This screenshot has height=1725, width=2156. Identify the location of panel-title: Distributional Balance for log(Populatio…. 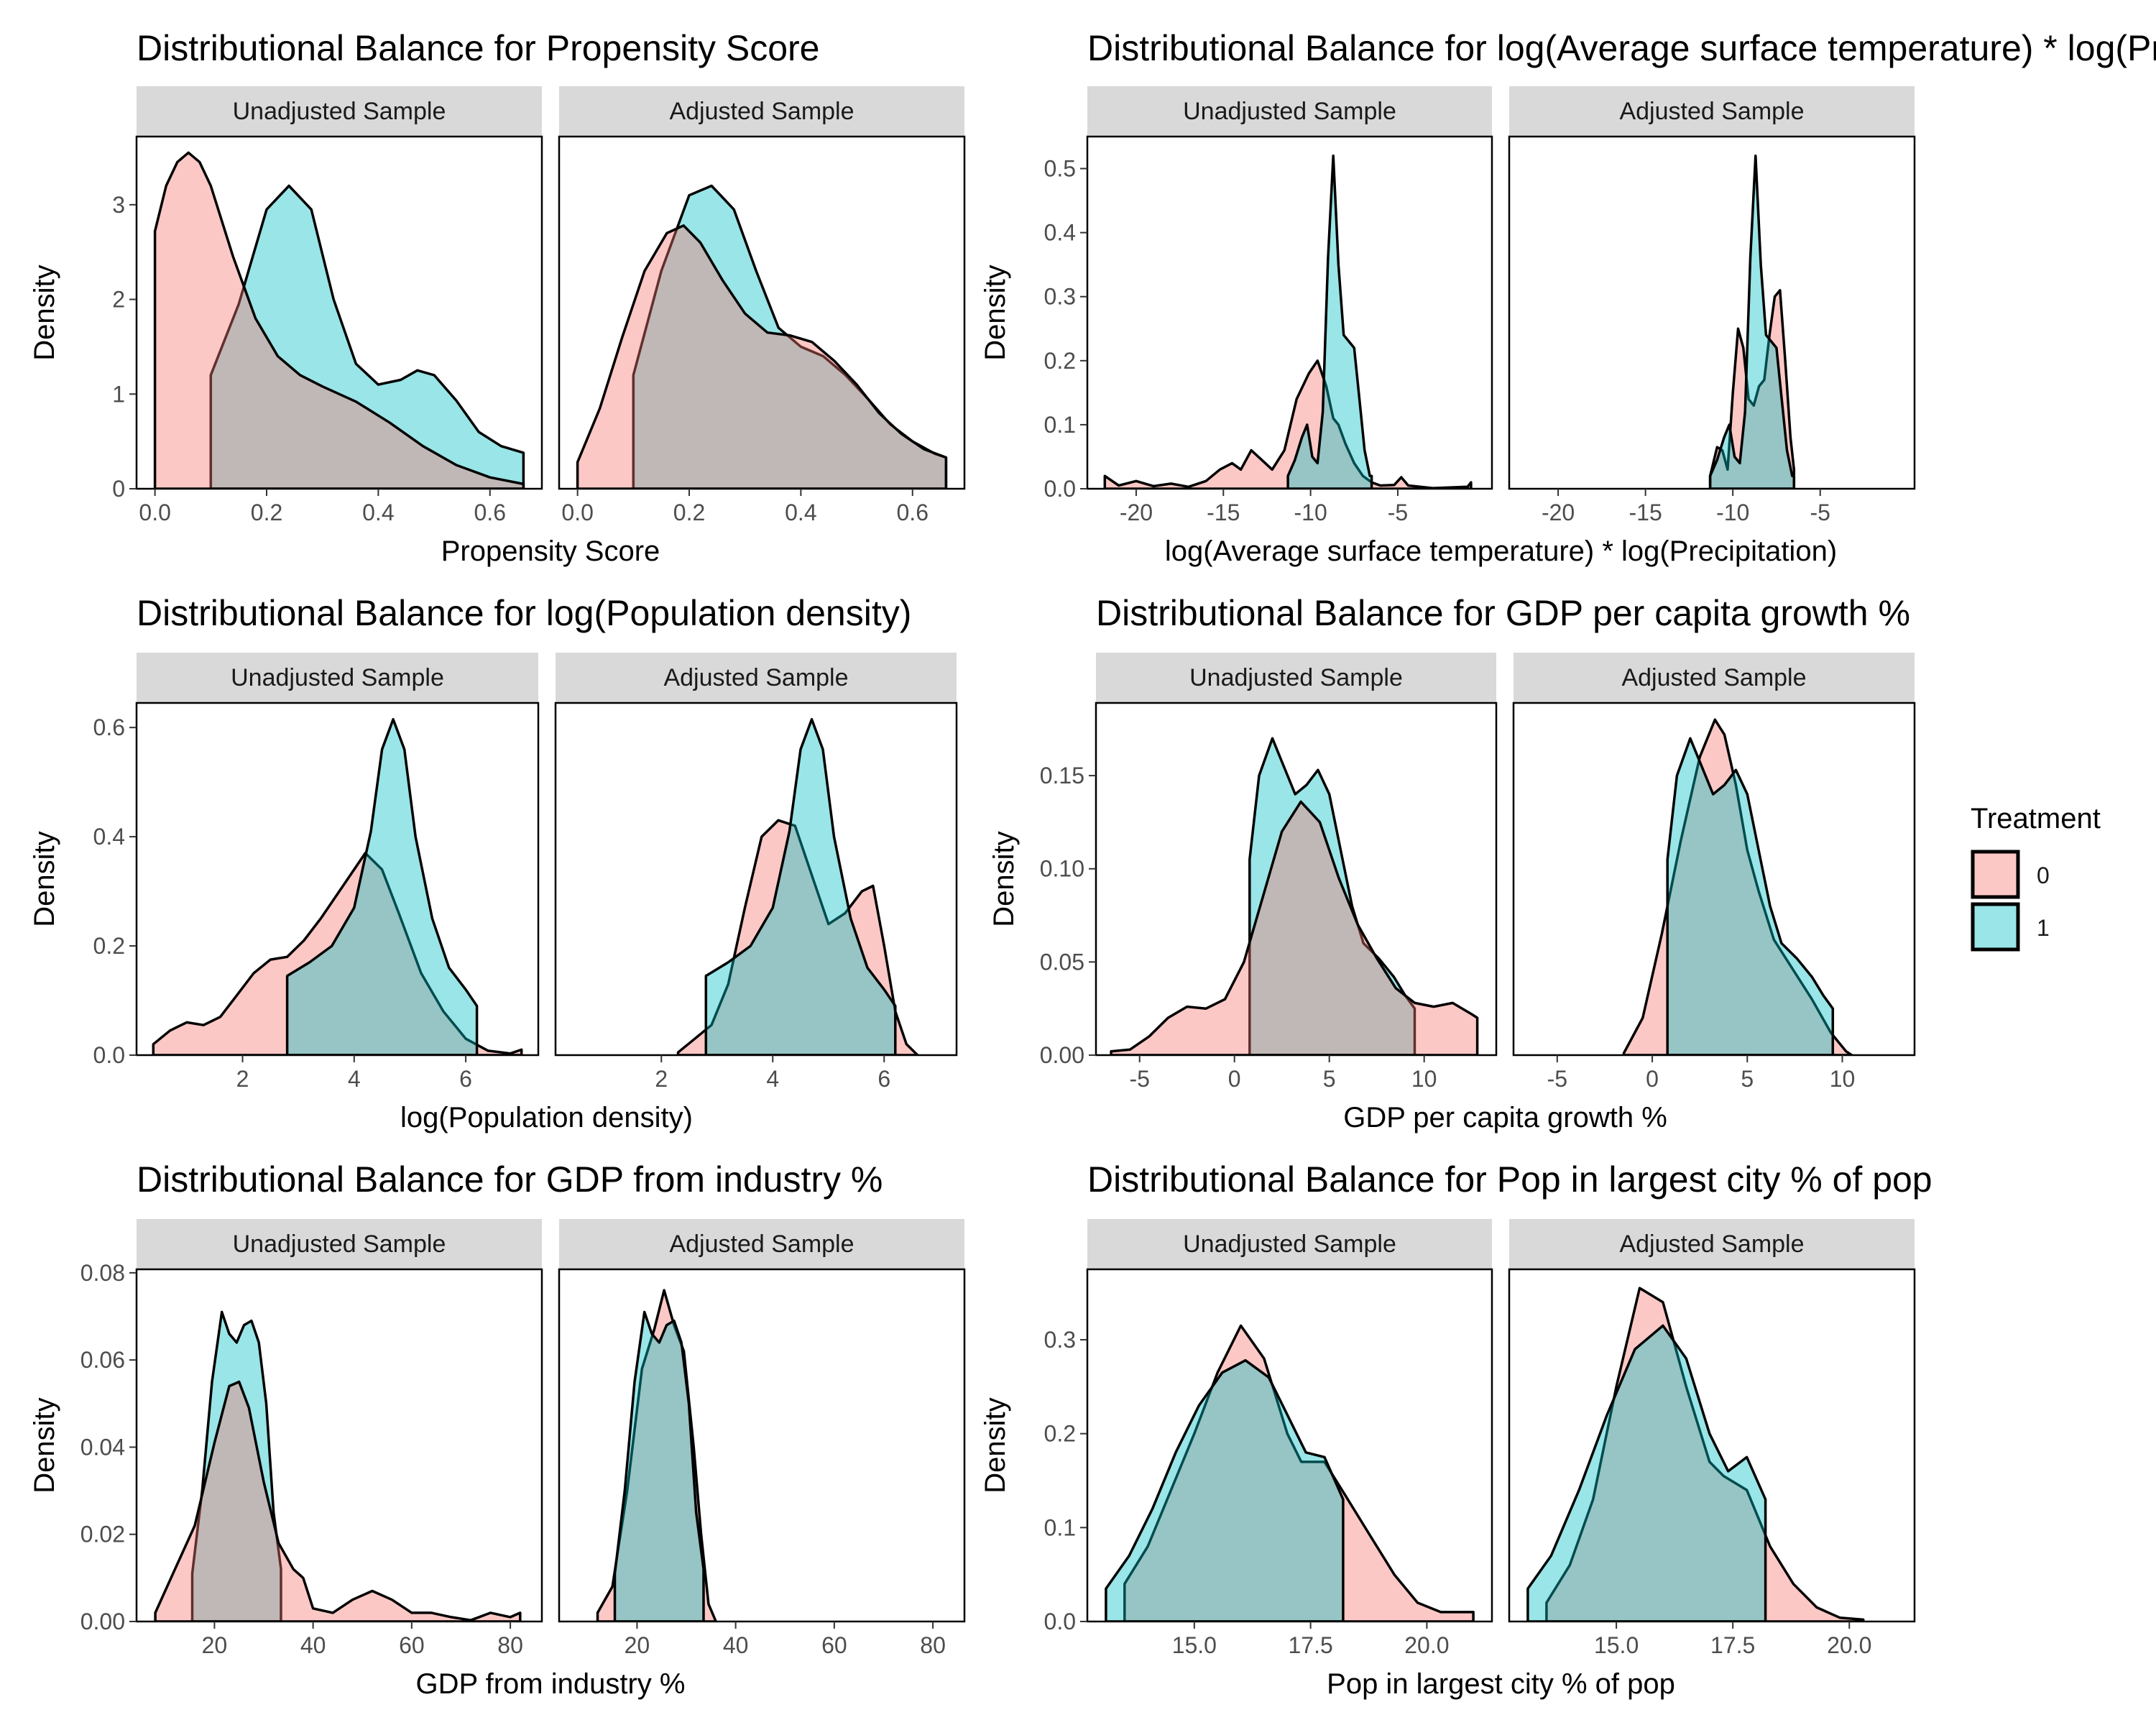
(524, 613).